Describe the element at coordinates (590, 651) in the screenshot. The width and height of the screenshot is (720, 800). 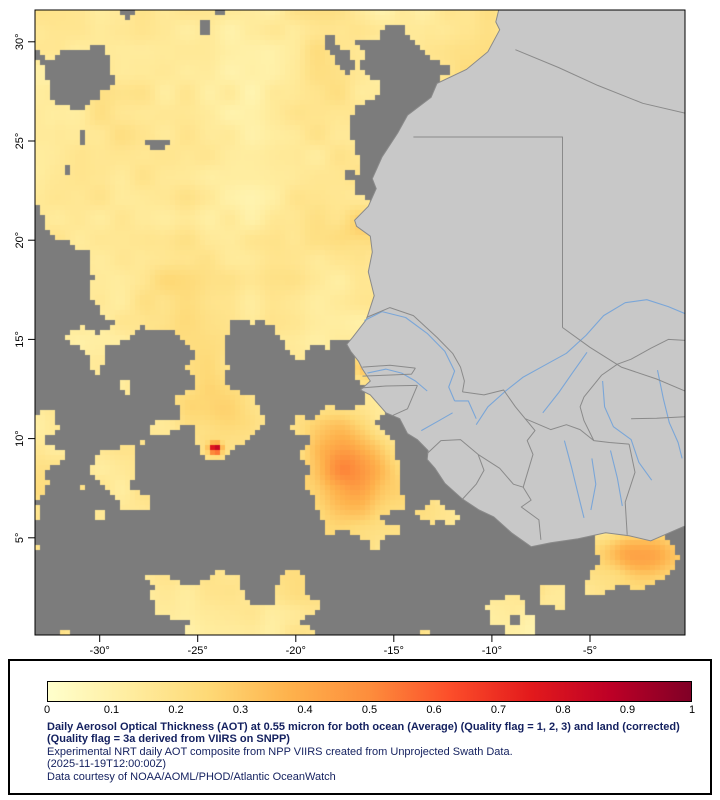
I see `lon-tick-label: -5°` at that location.